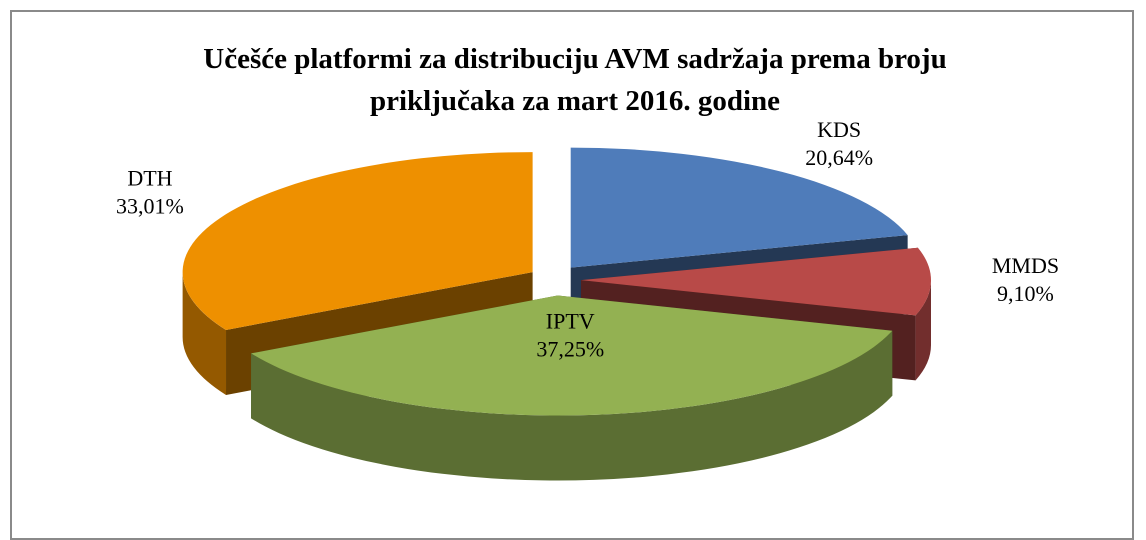  Describe the element at coordinates (839, 157) in the screenshot. I see `slice-label-value: 20,64%` at that location.